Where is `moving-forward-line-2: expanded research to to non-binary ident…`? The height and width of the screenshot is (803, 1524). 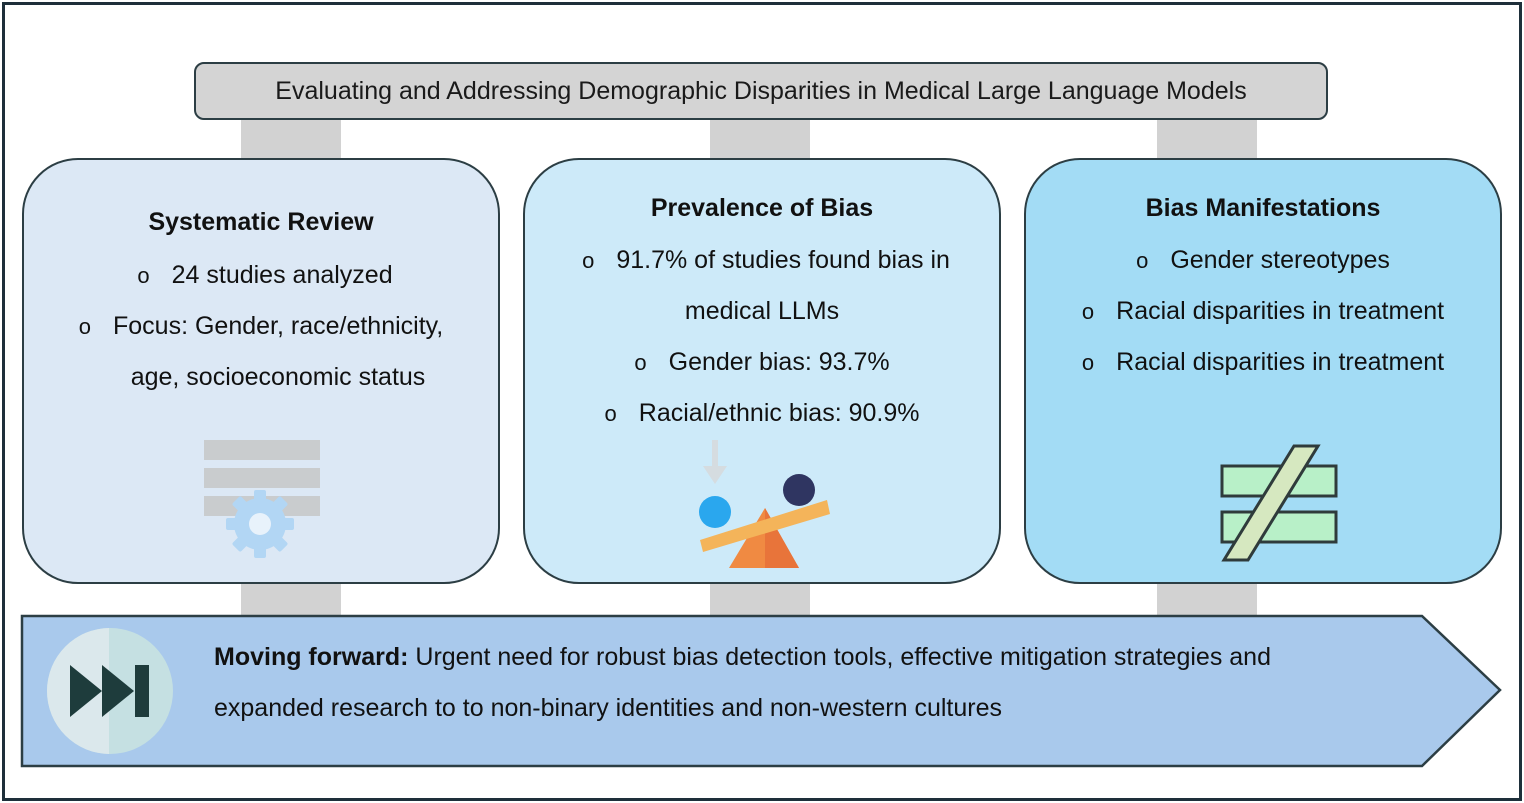 moving-forward-line-2: expanded research to to non-binary ident… is located at coordinates (608, 708).